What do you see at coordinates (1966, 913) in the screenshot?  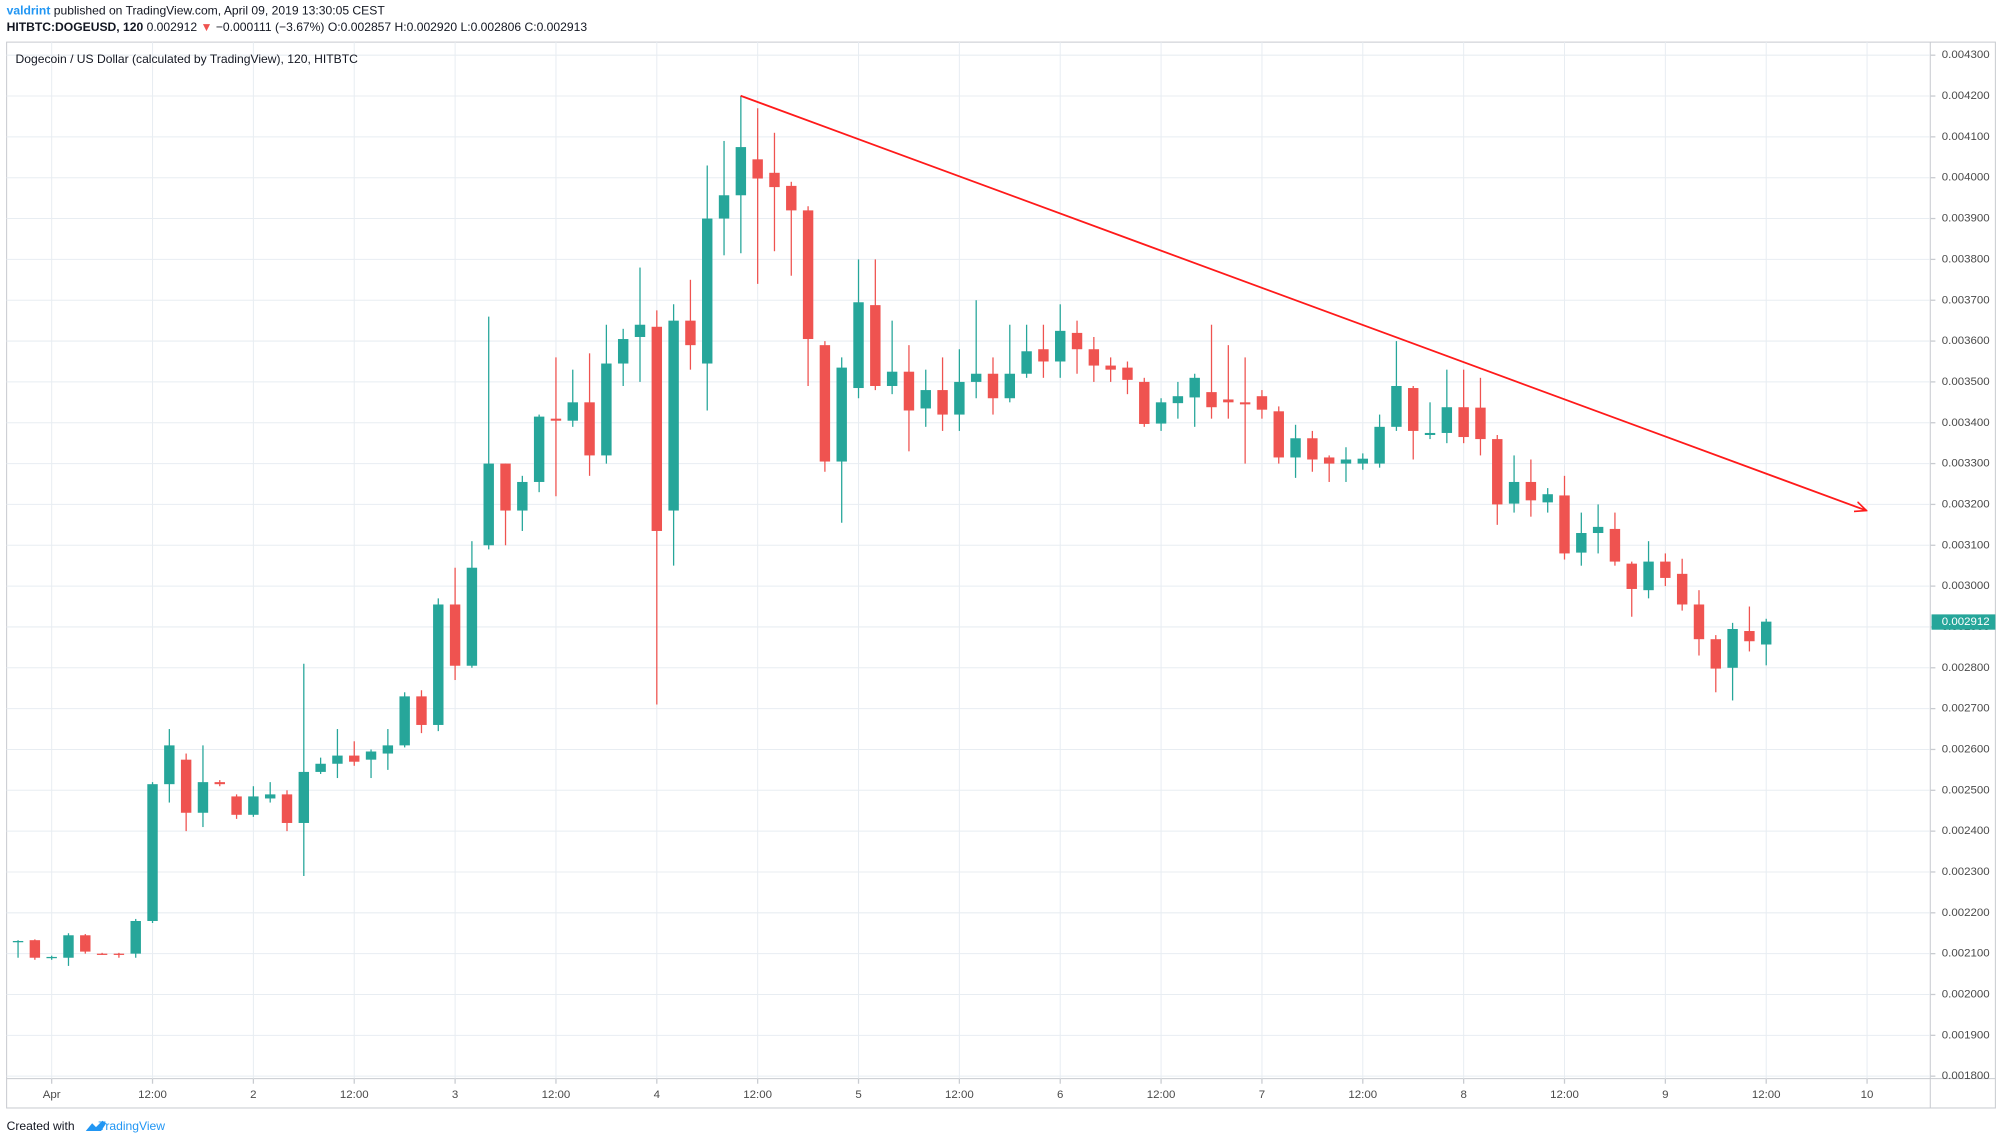 I see `y-tick-label: 0.002200` at bounding box center [1966, 913].